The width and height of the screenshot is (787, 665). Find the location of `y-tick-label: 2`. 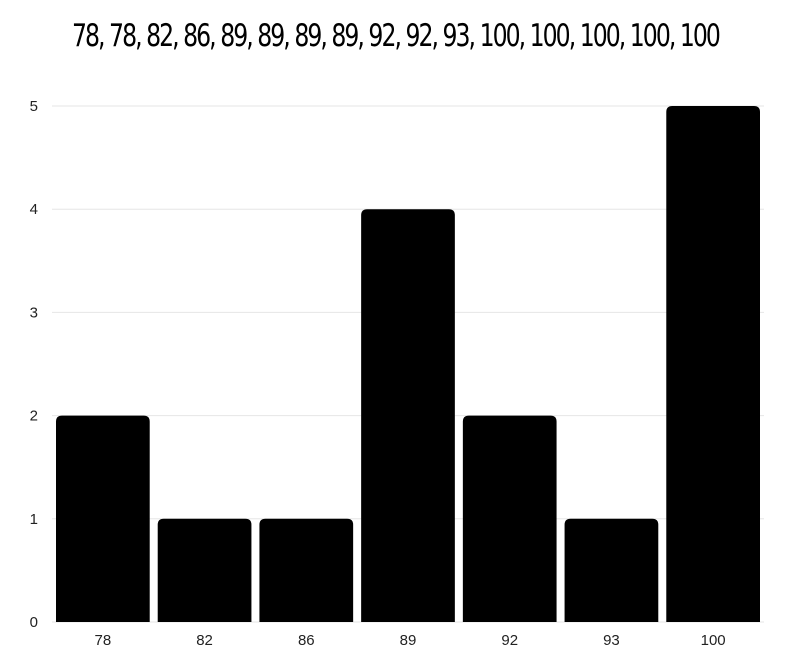

y-tick-label: 2 is located at coordinates (34, 416).